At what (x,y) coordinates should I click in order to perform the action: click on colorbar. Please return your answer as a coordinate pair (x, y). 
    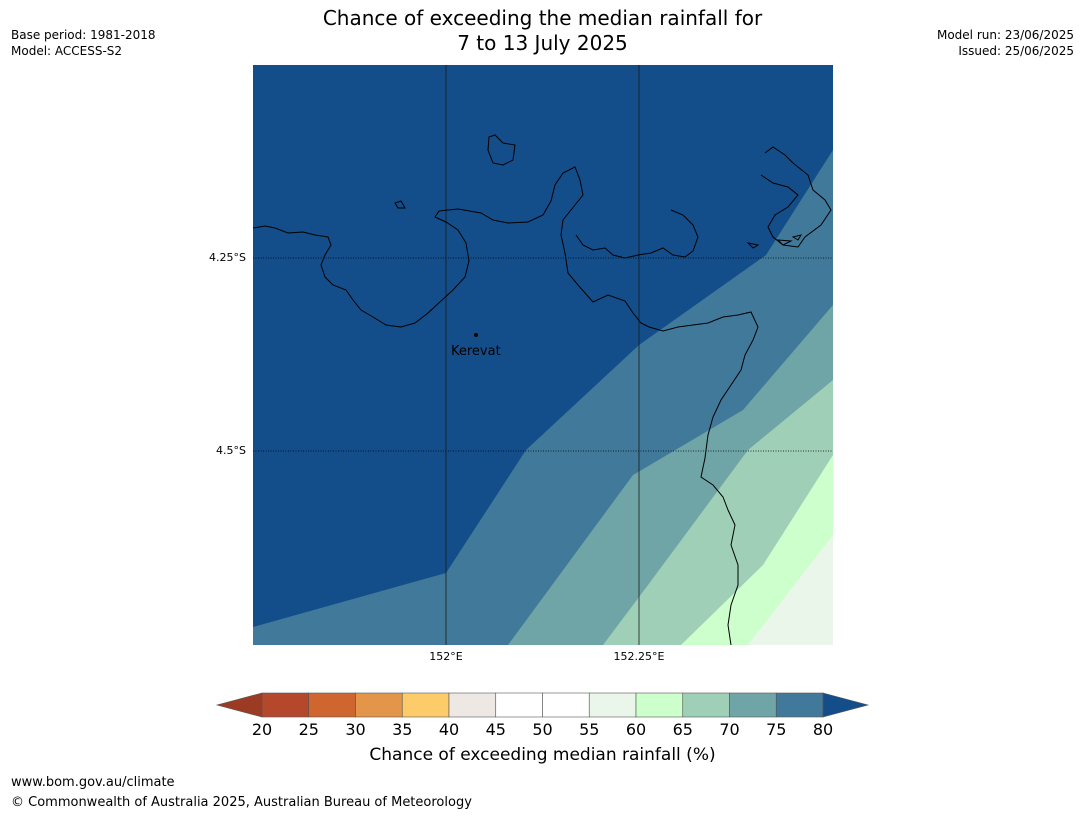
    Looking at the image, I should click on (542, 706).